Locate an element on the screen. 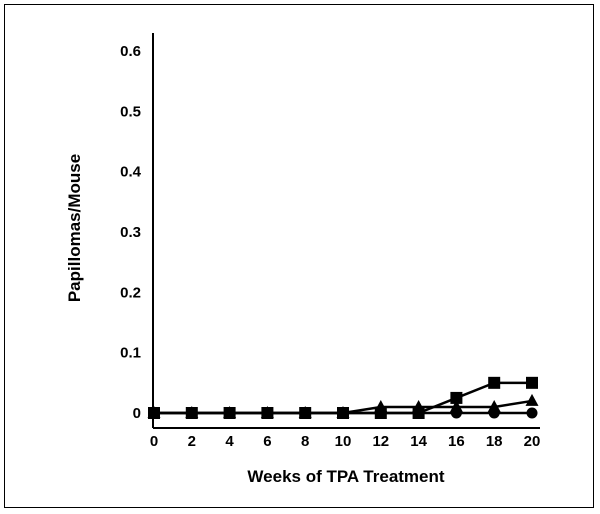 This screenshot has height=514, width=600. x-tick-label: 10 is located at coordinates (343, 441).